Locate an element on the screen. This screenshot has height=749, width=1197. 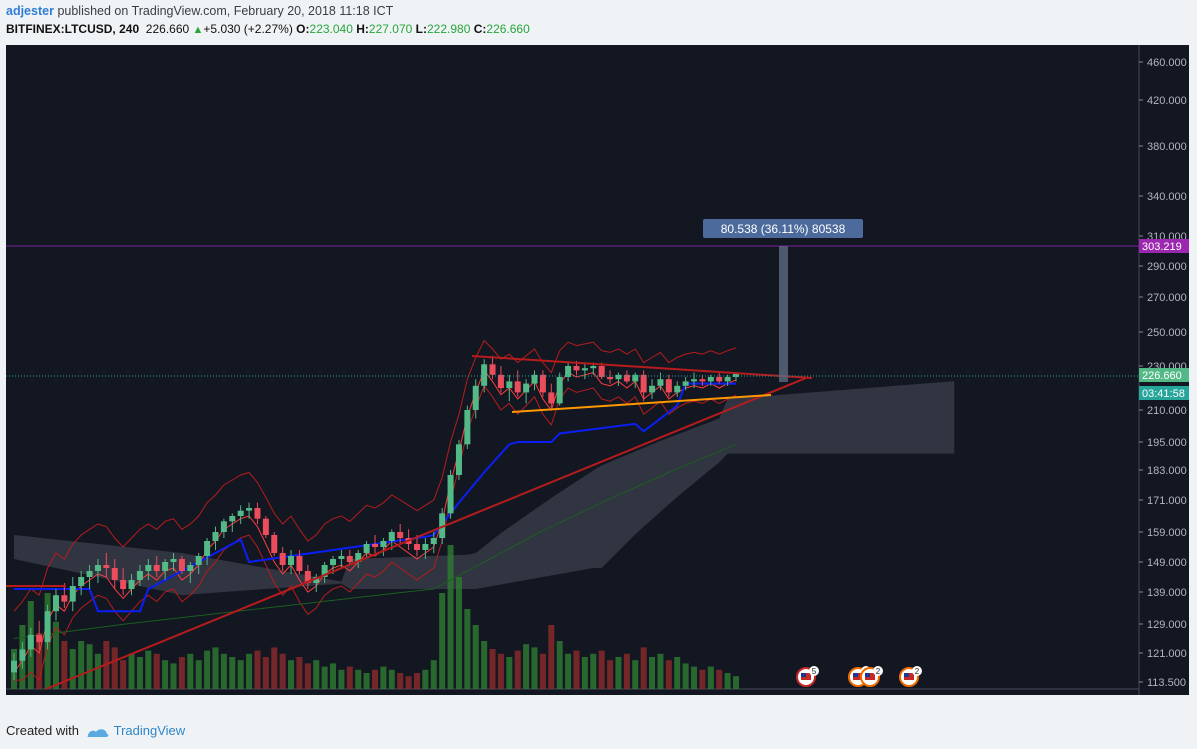
price-change: +5.030 (+2.27%) is located at coordinates (248, 29).